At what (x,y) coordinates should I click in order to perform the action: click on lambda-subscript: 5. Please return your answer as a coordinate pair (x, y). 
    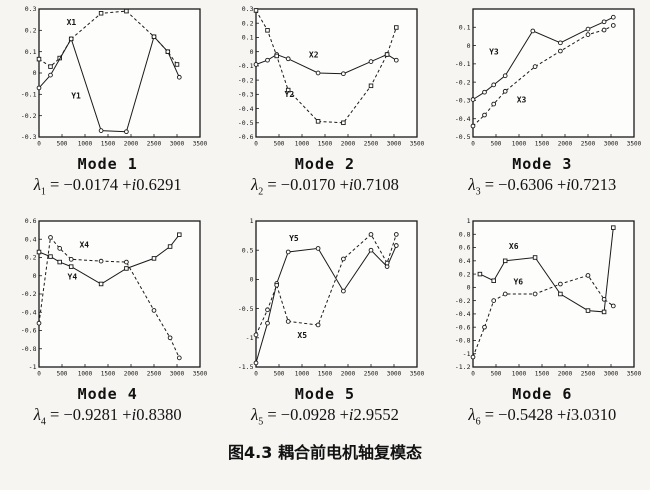
    Looking at the image, I should click on (261, 422).